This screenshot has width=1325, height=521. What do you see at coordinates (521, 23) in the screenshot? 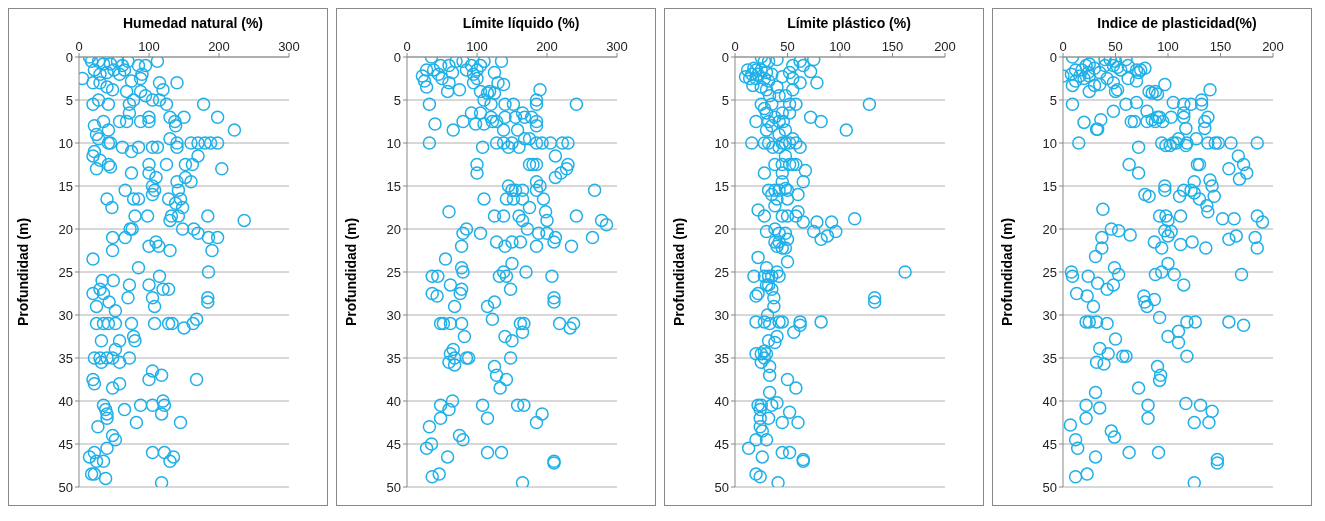
I see `x-axis-title: Límite líquido (%)` at bounding box center [521, 23].